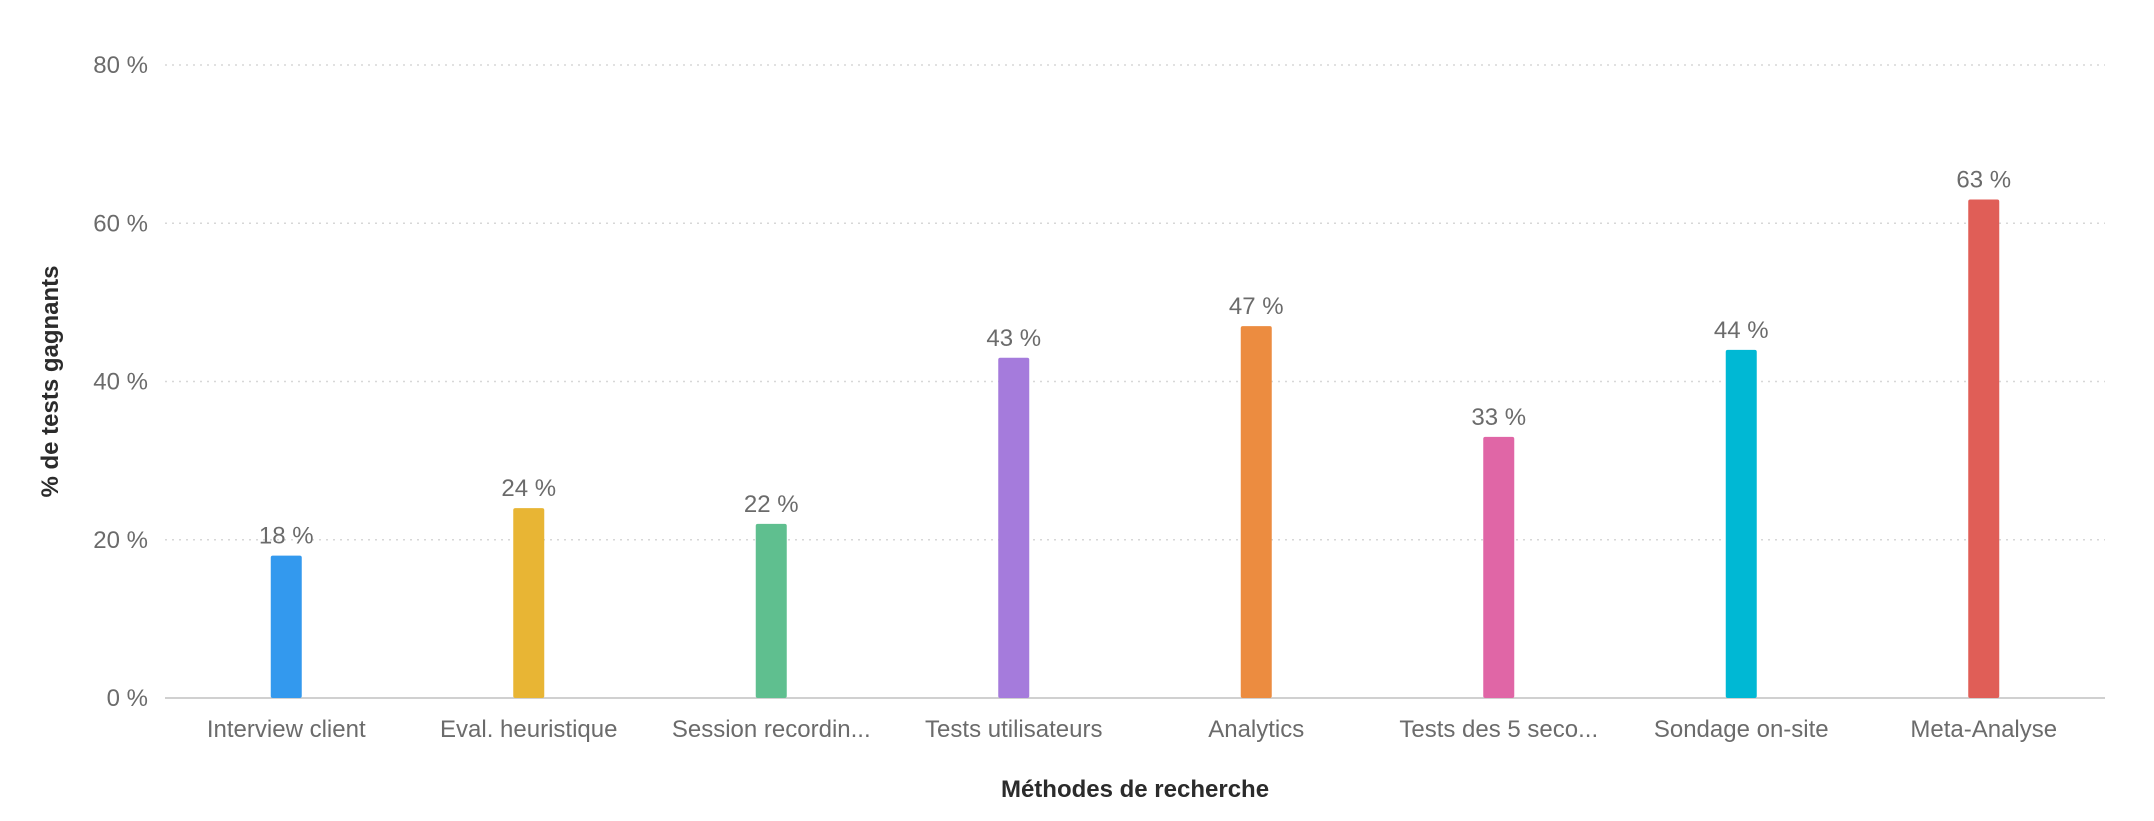  What do you see at coordinates (1256, 729) in the screenshot?
I see `x-tick-label: Analytics` at bounding box center [1256, 729].